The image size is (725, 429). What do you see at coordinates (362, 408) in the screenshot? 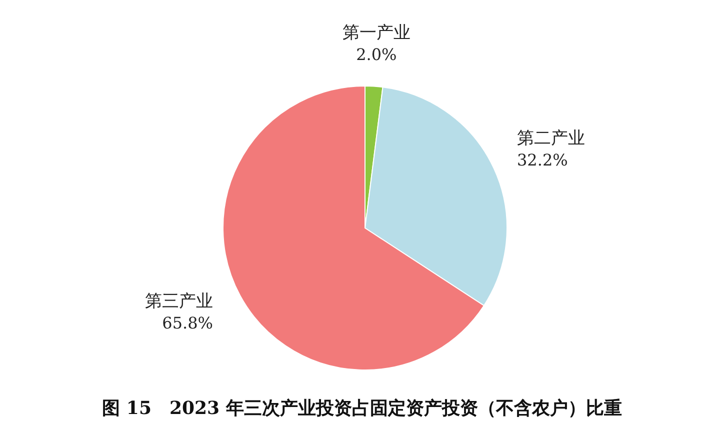
I see `text: 图 15 2023 年三次产业投资占固定资产投资（不含农户）比重` at bounding box center [362, 408].